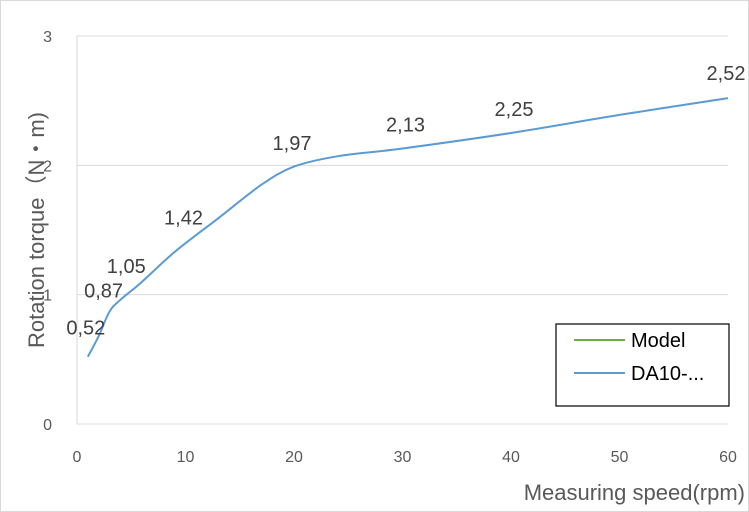 The height and width of the screenshot is (512, 749). I want to click on x-tick-label: 10, so click(186, 457).